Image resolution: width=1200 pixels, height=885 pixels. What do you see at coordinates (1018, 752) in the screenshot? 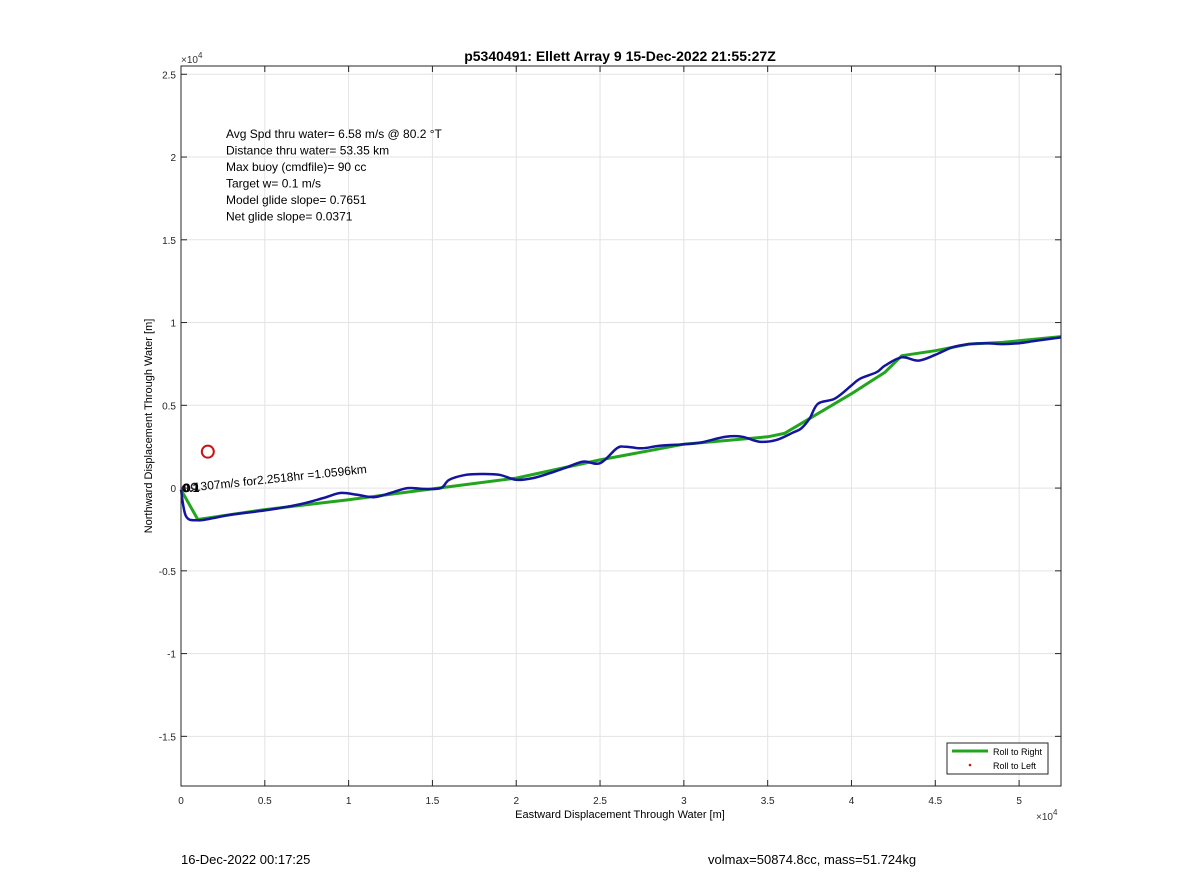
I see `legend-label-roll-to-right: Roll to Right` at bounding box center [1018, 752].